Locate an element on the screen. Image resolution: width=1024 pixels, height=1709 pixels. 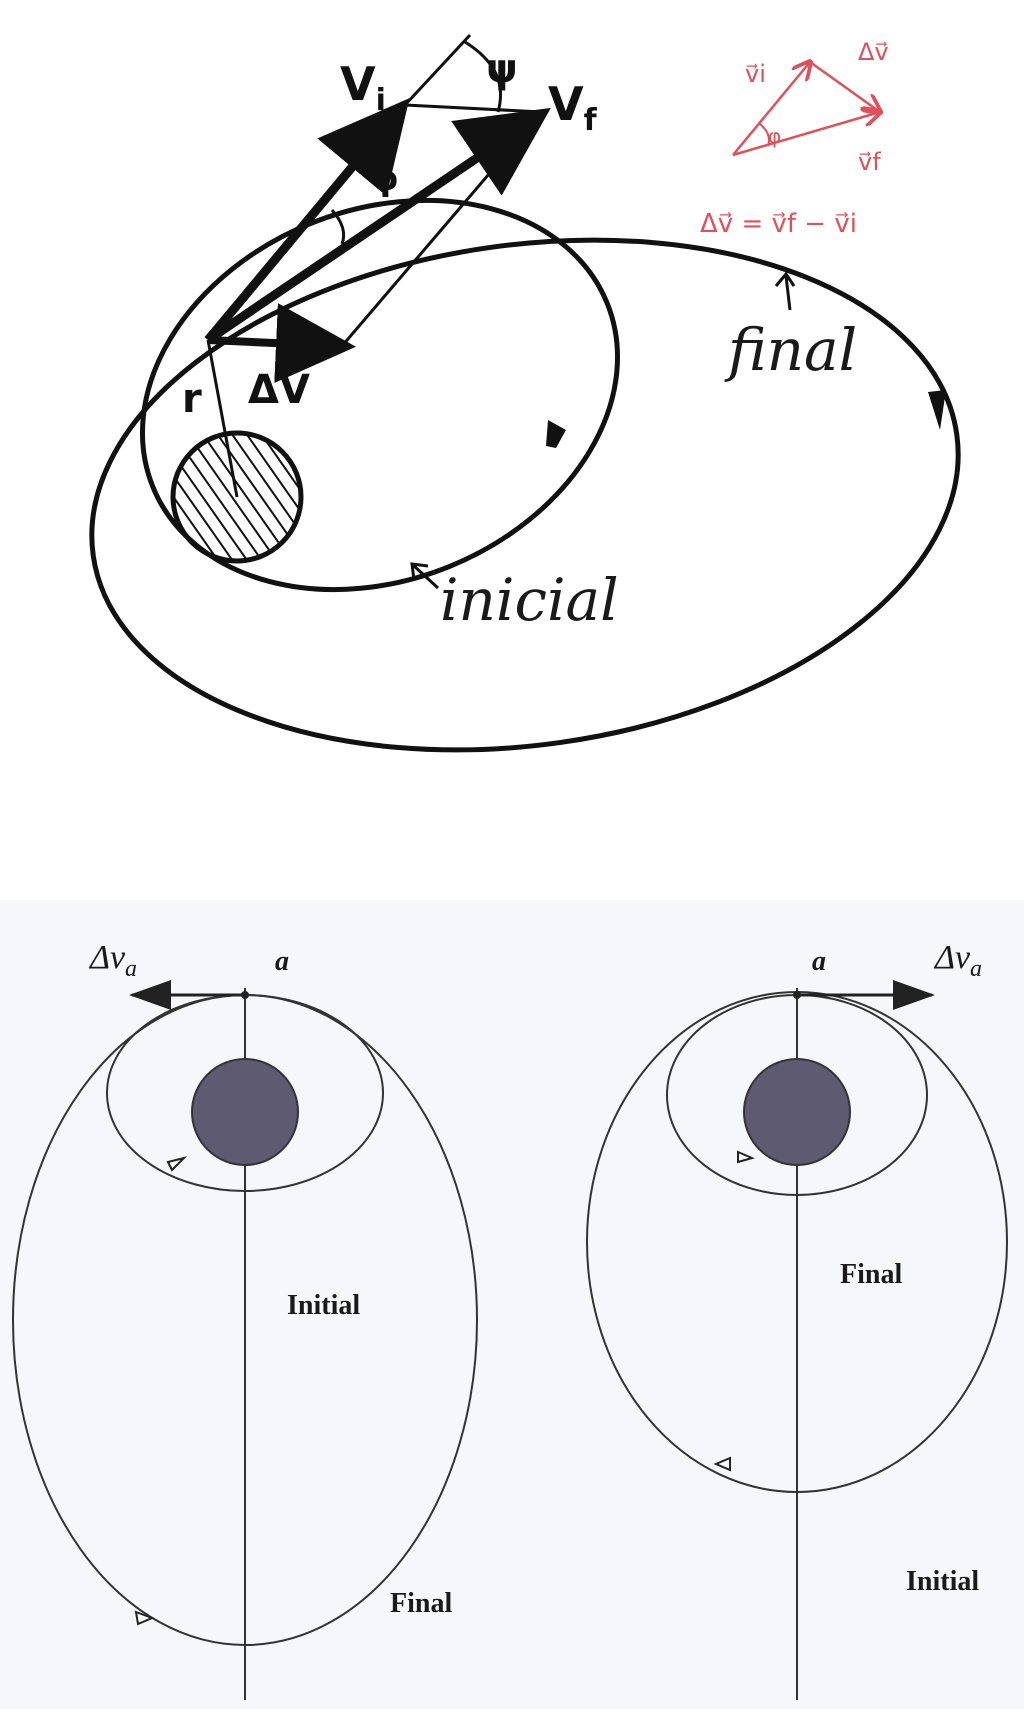
left-initial-label: Initial is located at coordinates (323, 1305).